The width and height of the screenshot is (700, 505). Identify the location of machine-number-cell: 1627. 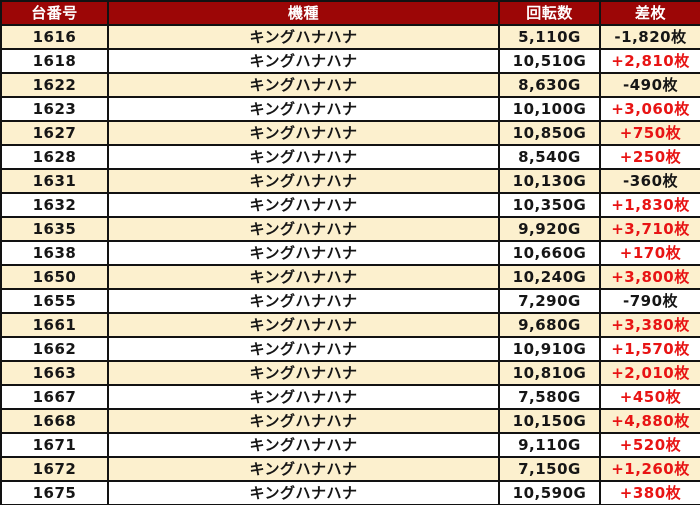
(54, 133).